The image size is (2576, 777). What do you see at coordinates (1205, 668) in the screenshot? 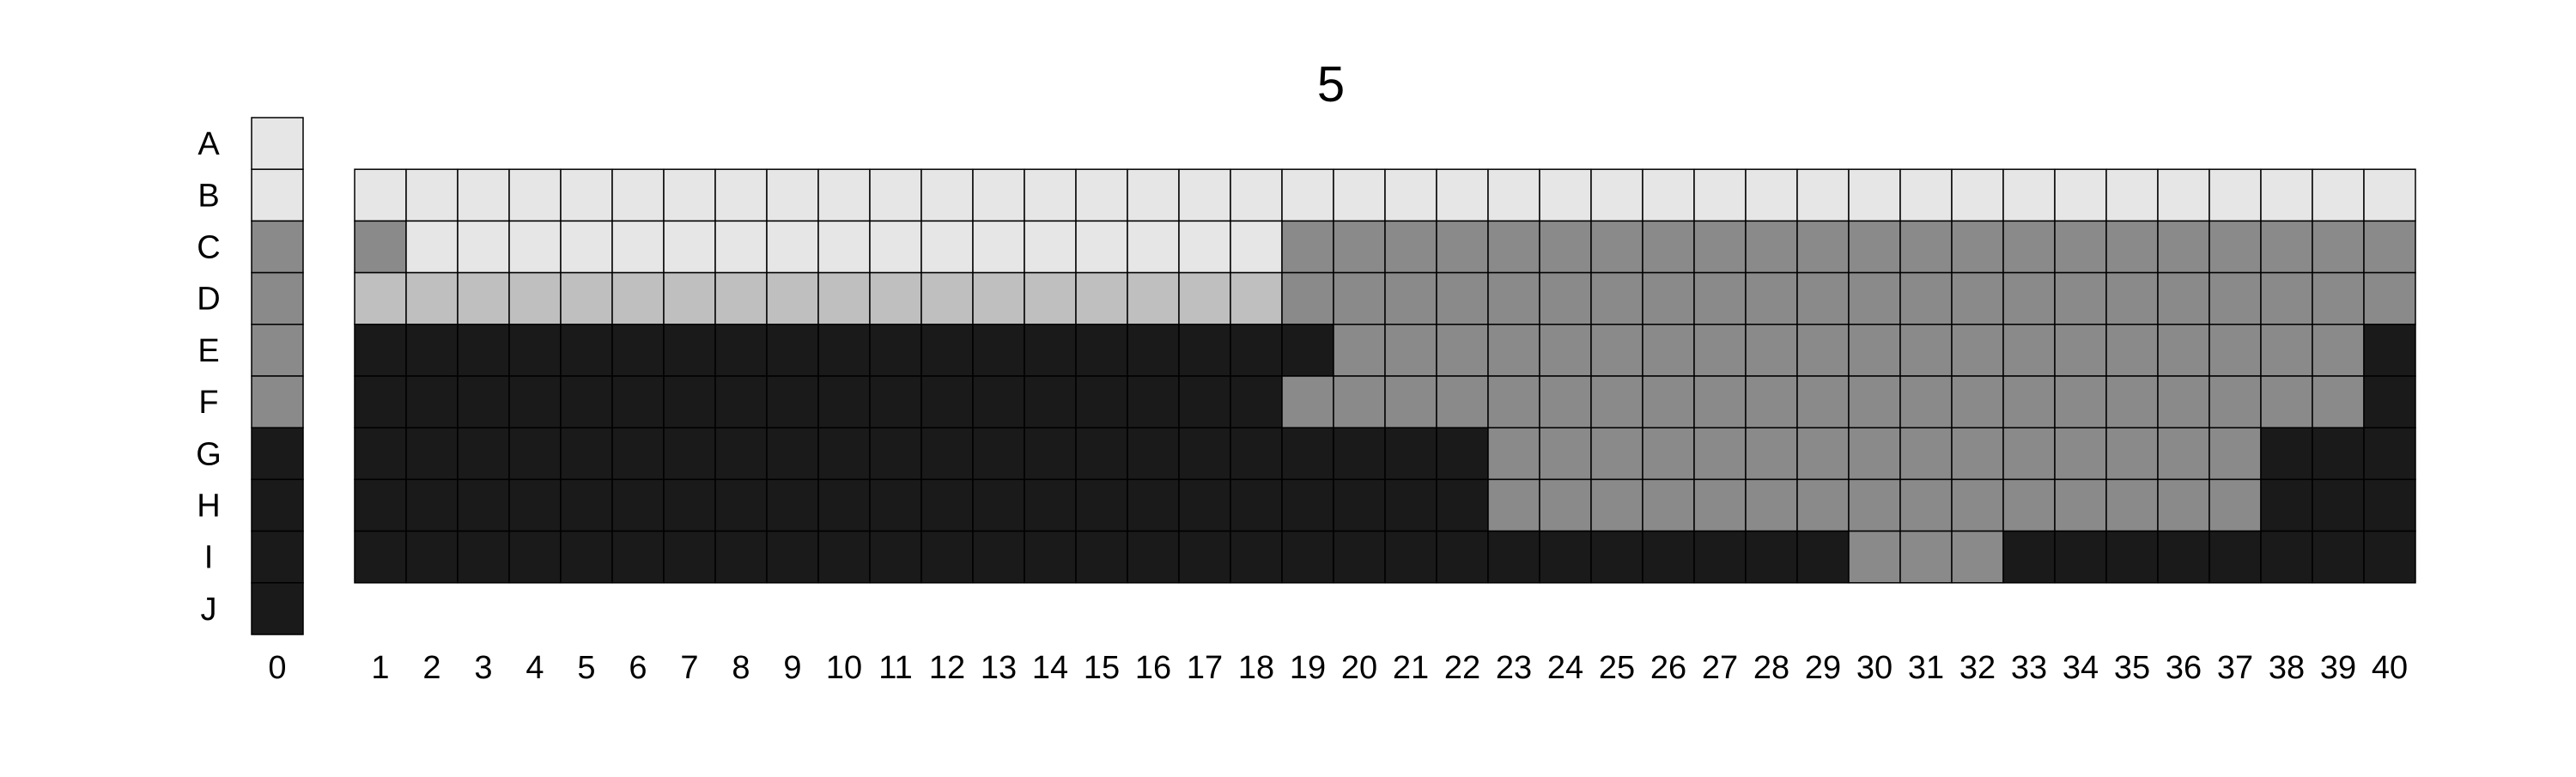
I see `col-label-17: 17` at bounding box center [1205, 668].